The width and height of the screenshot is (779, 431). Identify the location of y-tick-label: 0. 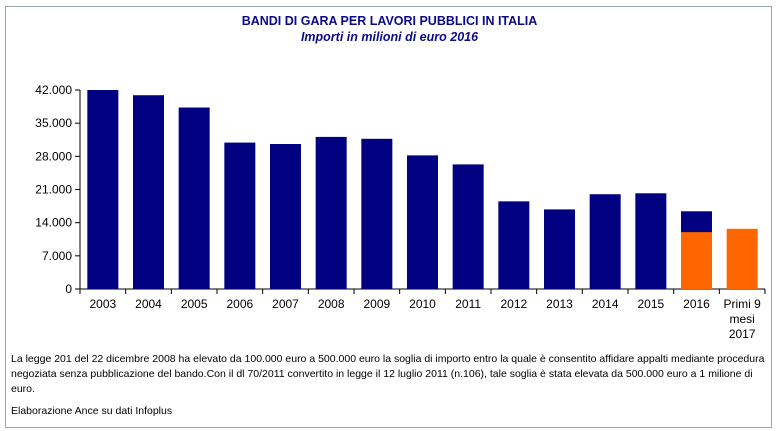
(68, 289).